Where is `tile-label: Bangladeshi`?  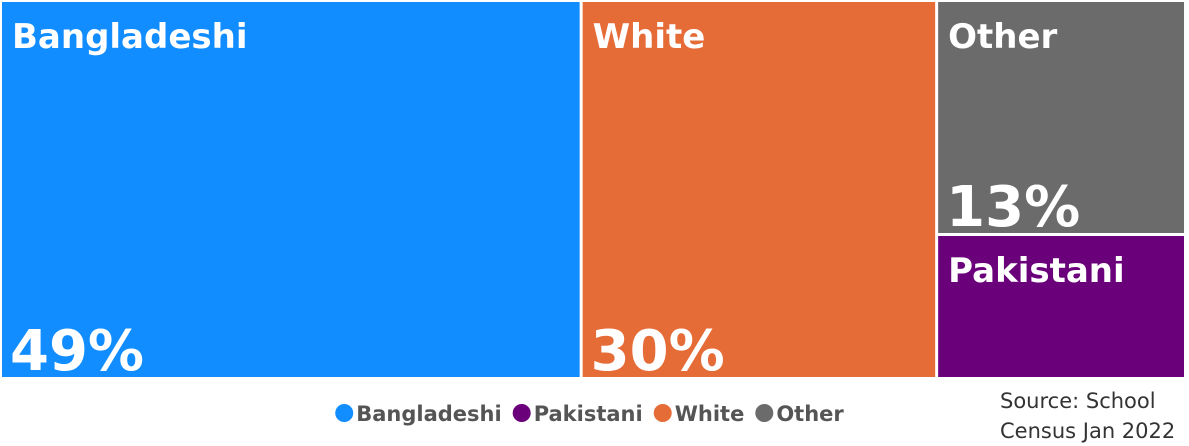 tile-label: Bangladeshi is located at coordinates (130, 37).